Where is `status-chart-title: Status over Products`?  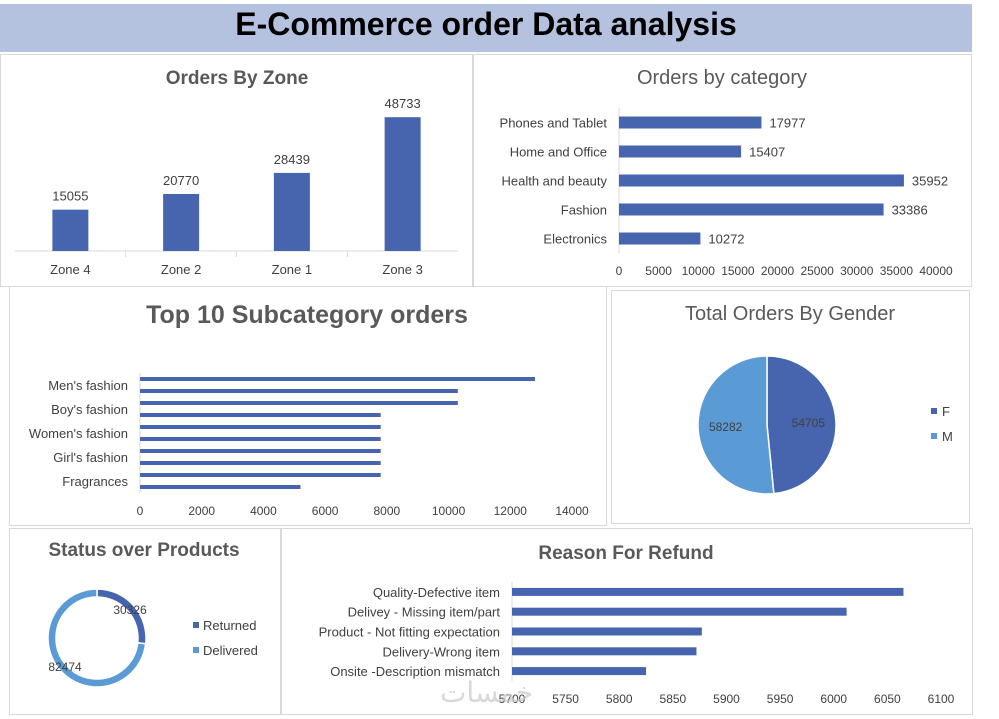 status-chart-title: Status over Products is located at coordinates (143, 550).